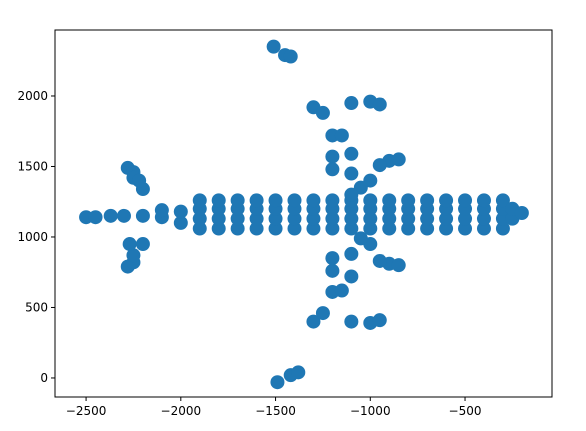  I want to click on x-tick-label: −1500, so click(275, 411).